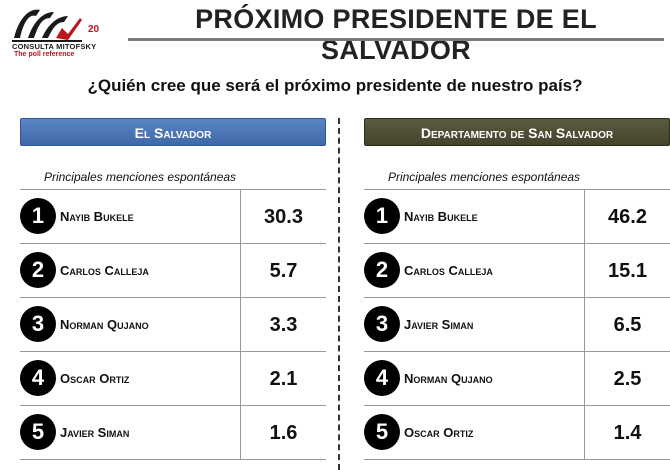  I want to click on percentage-value: 30.3, so click(283, 217).